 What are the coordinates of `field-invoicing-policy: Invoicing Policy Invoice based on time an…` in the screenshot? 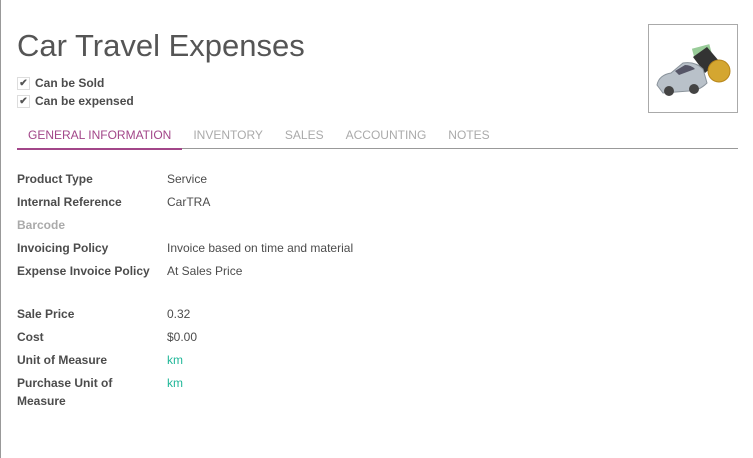 It's located at (185, 248).